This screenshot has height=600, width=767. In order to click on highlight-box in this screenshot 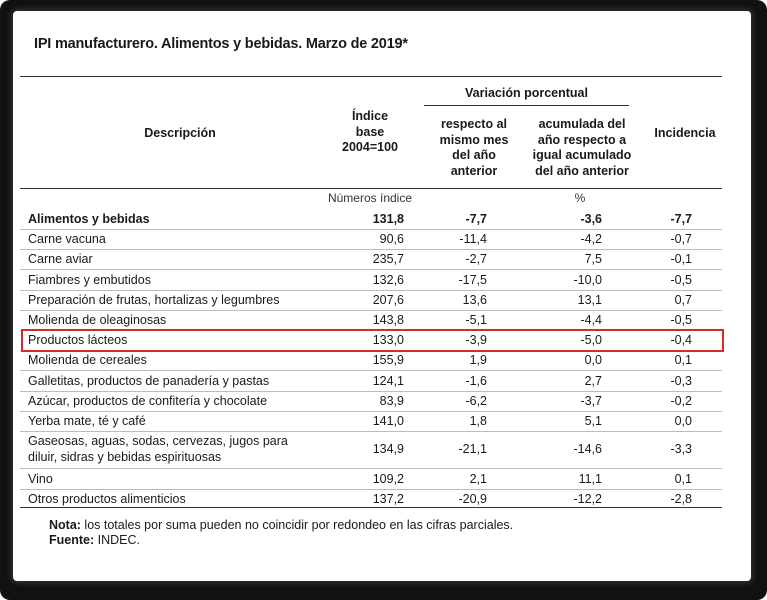, I will do `click(372, 340)`.